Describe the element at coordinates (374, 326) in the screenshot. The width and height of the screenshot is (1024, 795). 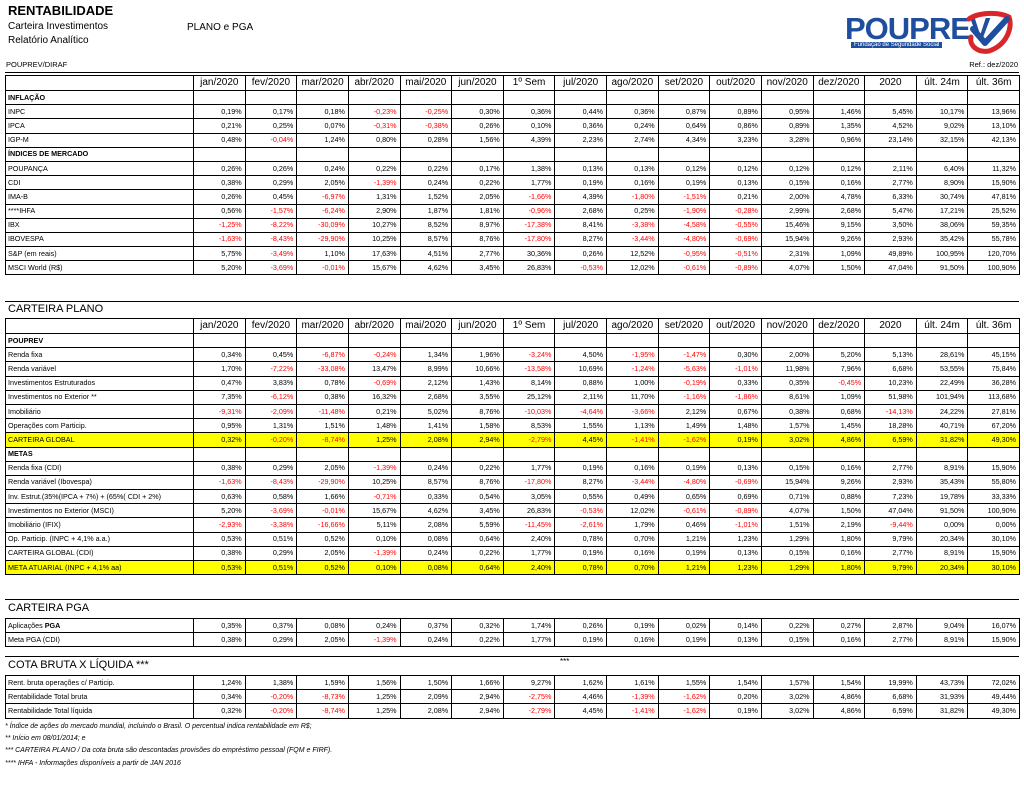
I see `column-header: abr/2020` at that location.